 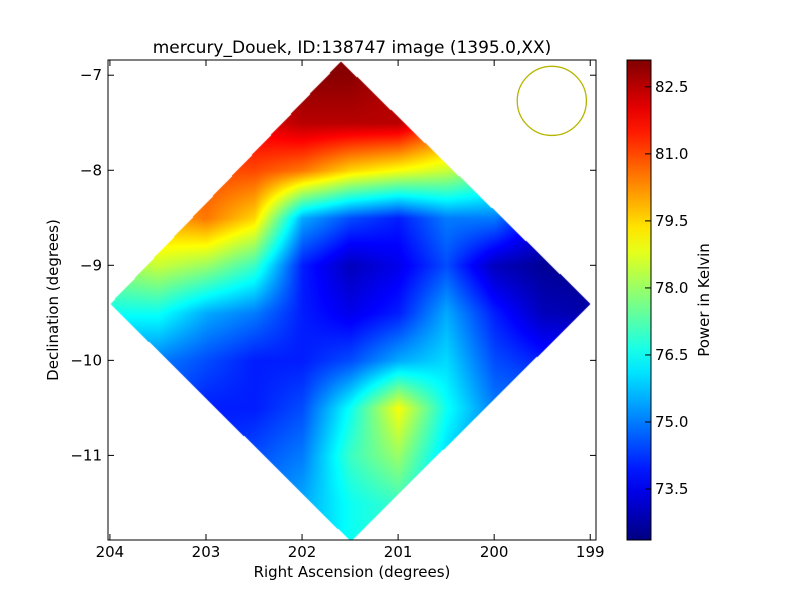 What do you see at coordinates (91, 170) in the screenshot?
I see `y-tick-label: −8` at bounding box center [91, 170].